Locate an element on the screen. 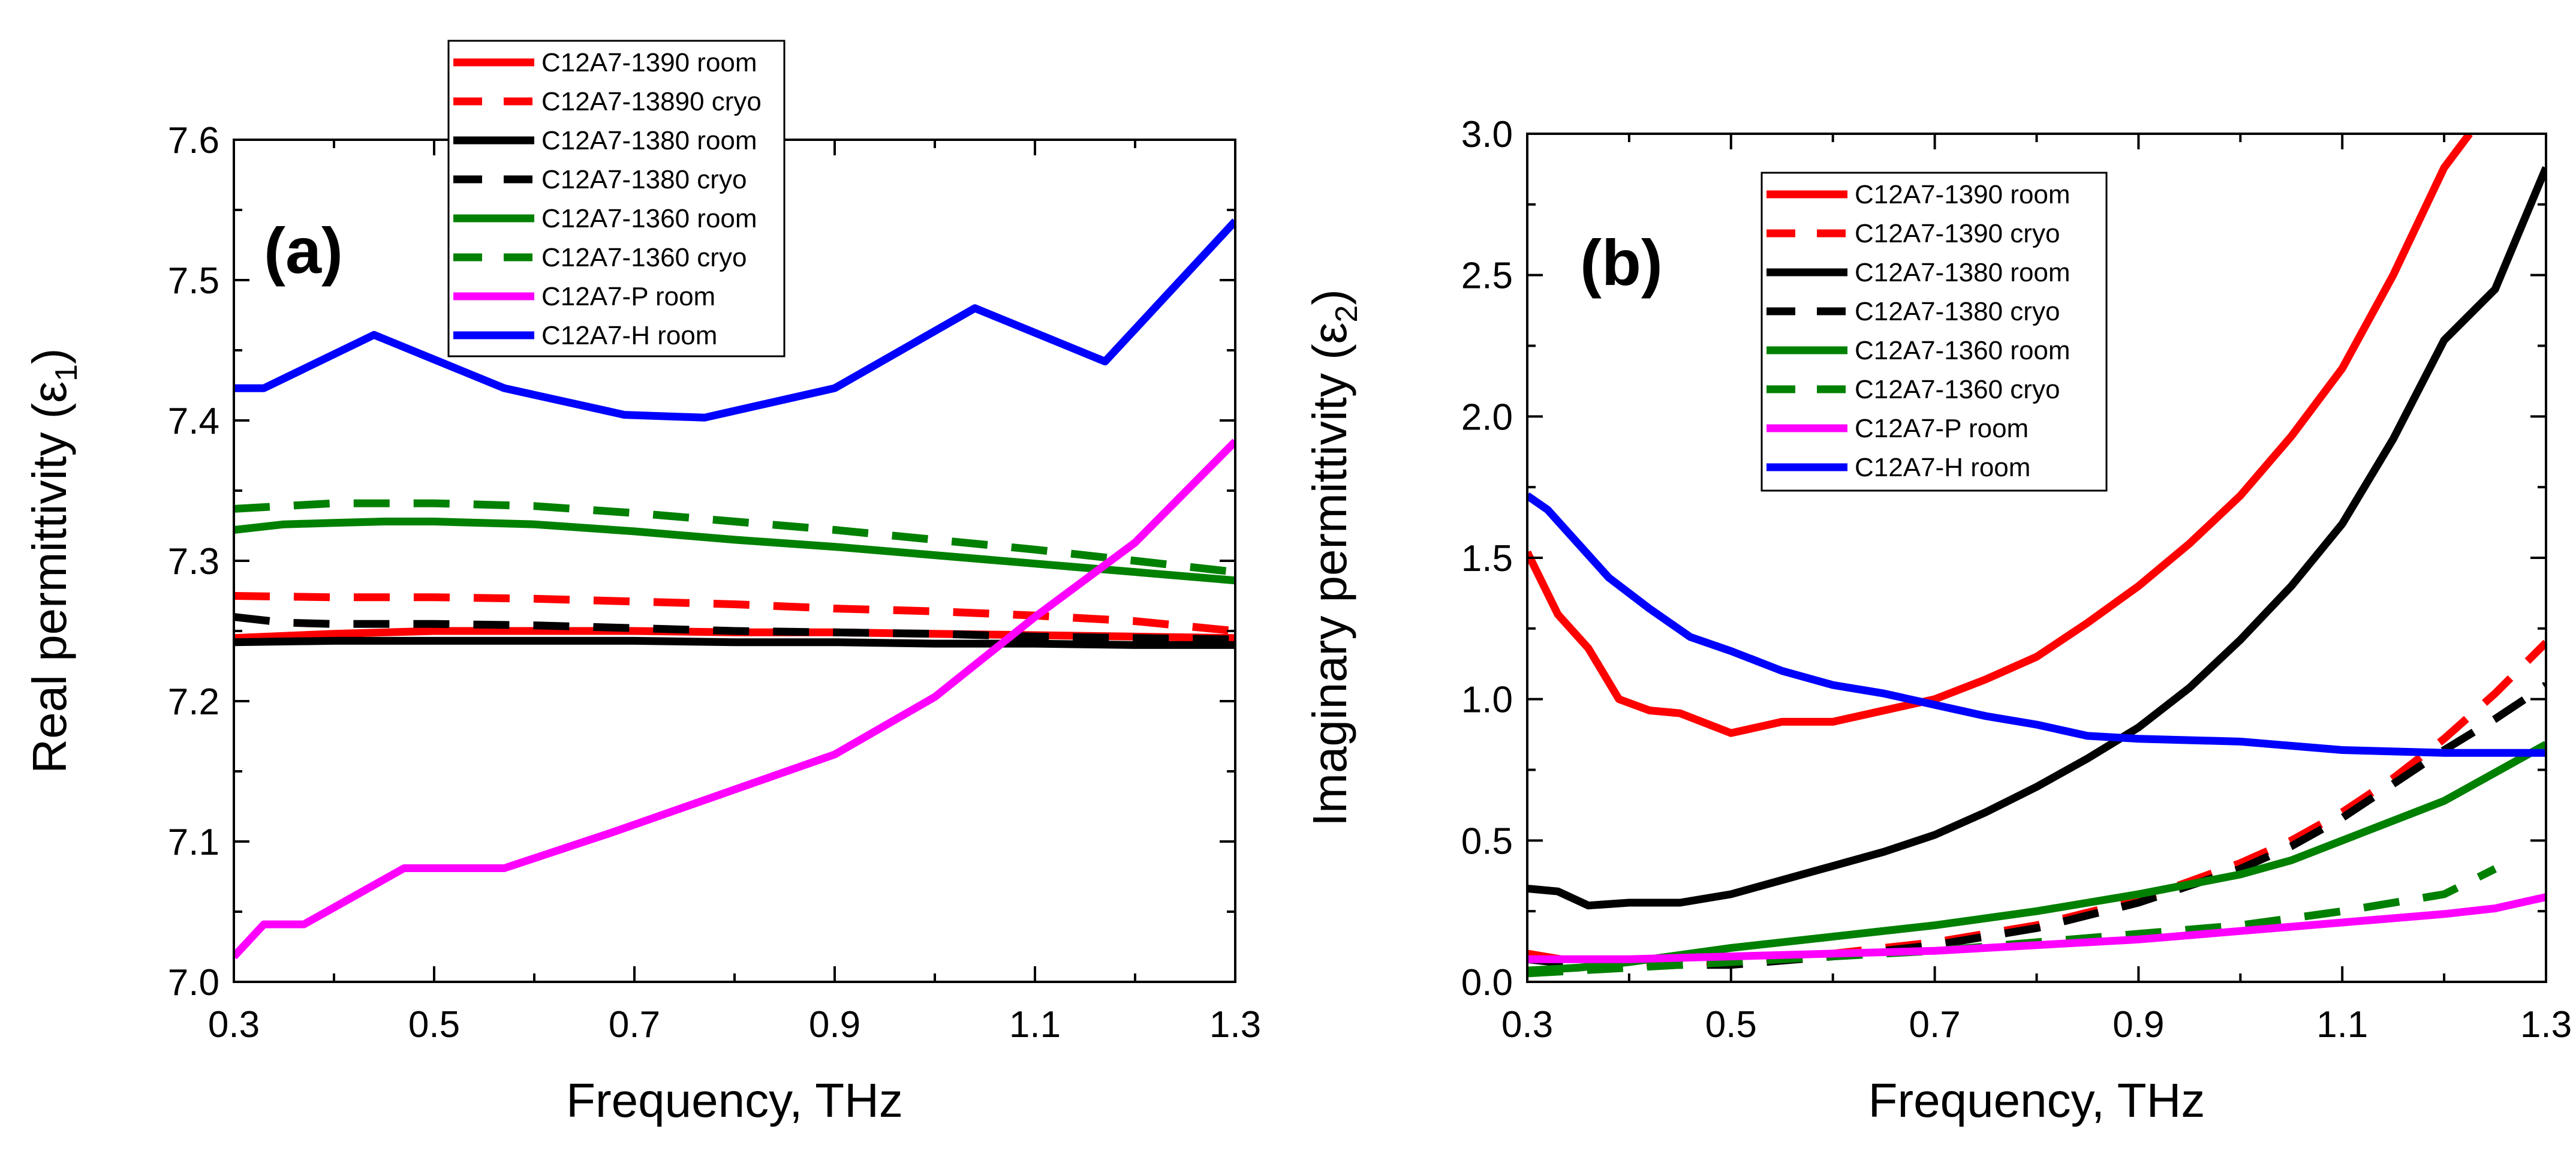 The width and height of the screenshot is (2576, 1154). y-tick-label: 7.0 is located at coordinates (193, 982).